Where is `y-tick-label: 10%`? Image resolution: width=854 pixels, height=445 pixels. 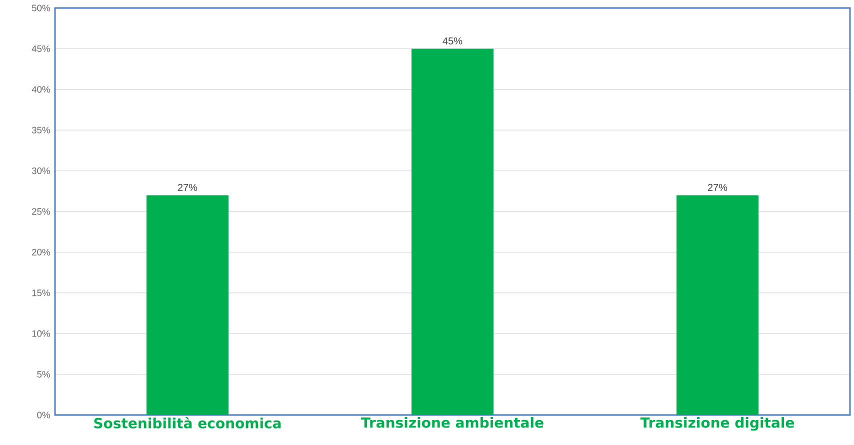 y-tick-label: 10% is located at coordinates (41, 333).